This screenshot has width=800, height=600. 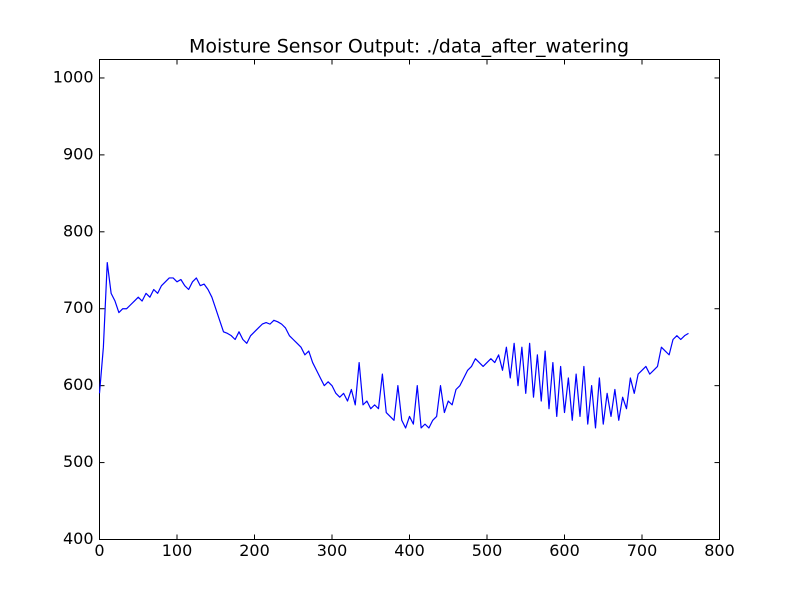 What do you see at coordinates (642, 550) in the screenshot?
I see `x-tick-label: 700` at bounding box center [642, 550].